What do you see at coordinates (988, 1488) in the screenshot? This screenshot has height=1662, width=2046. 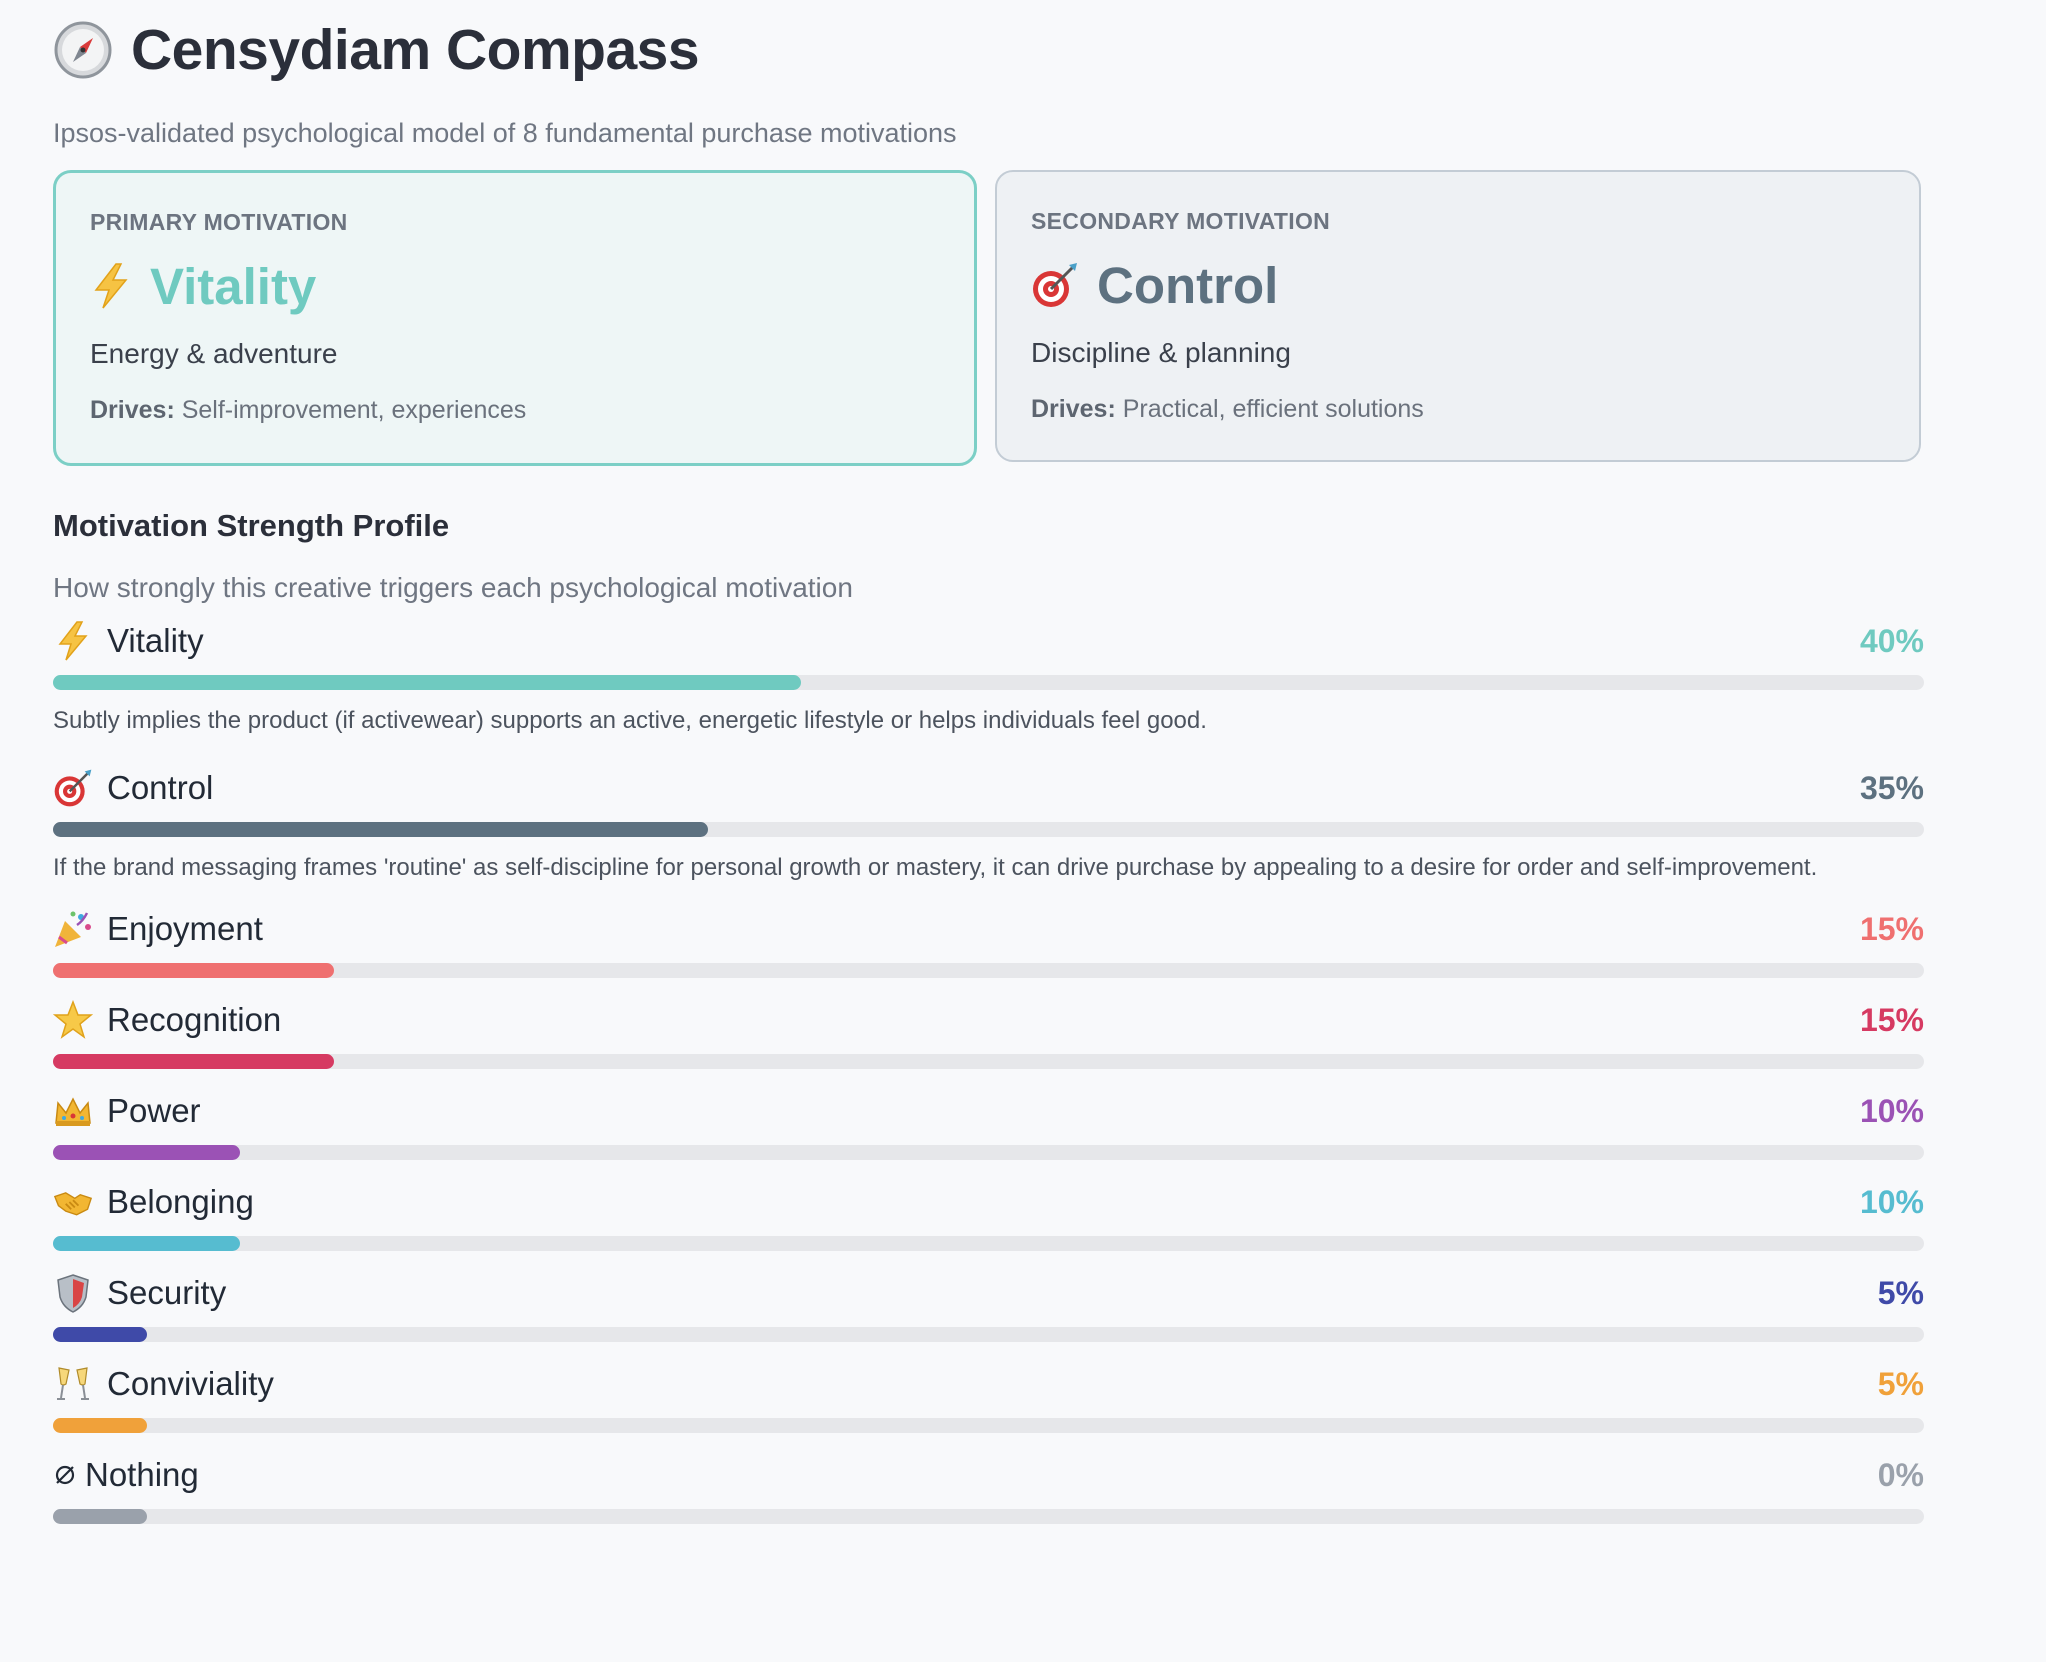 I see `motivation-row-nothing: Nothing 0%` at bounding box center [988, 1488].